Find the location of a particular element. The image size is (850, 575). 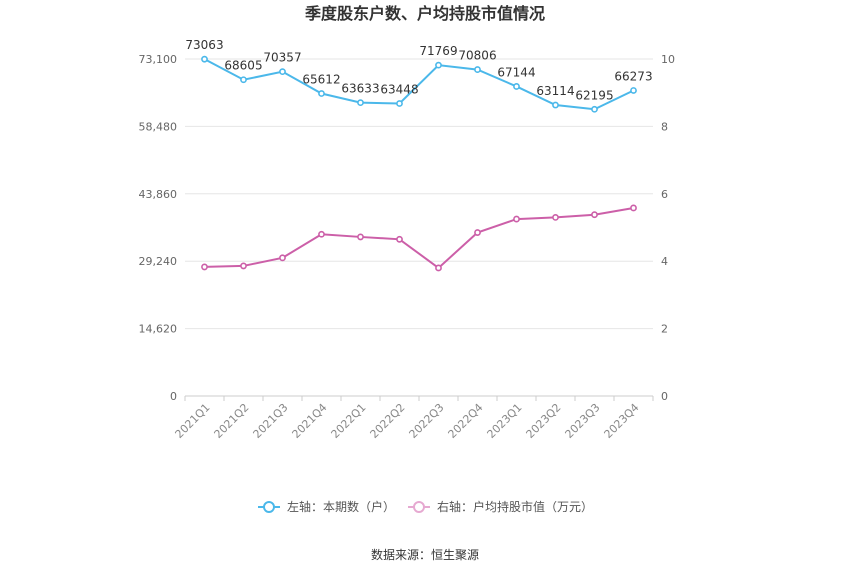

left-y-tick-label: 14,620 is located at coordinates (158, 329).